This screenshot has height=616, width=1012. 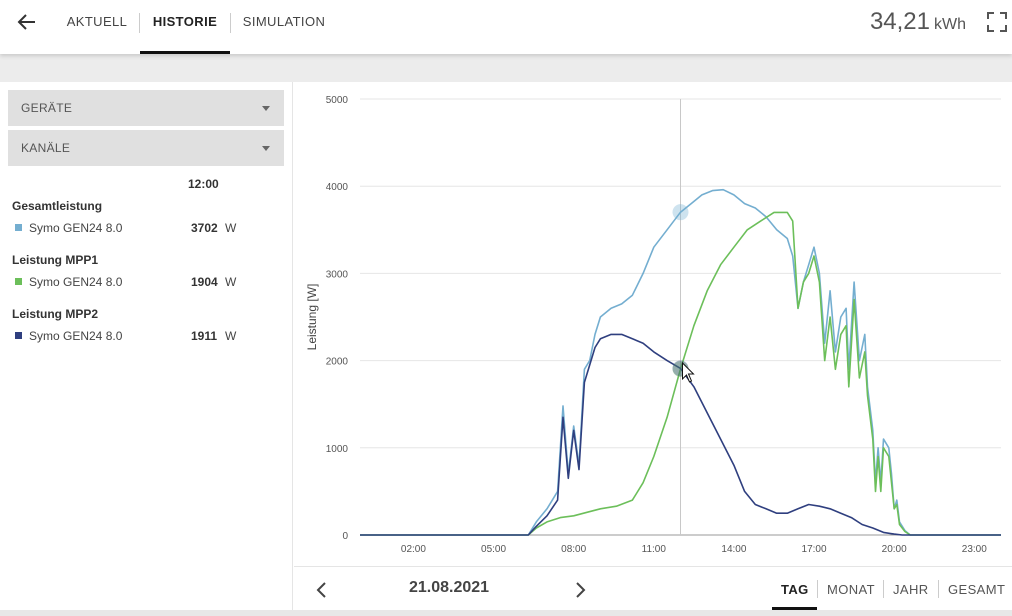 I want to click on x-tick-label: 20:00, so click(x=894, y=549).